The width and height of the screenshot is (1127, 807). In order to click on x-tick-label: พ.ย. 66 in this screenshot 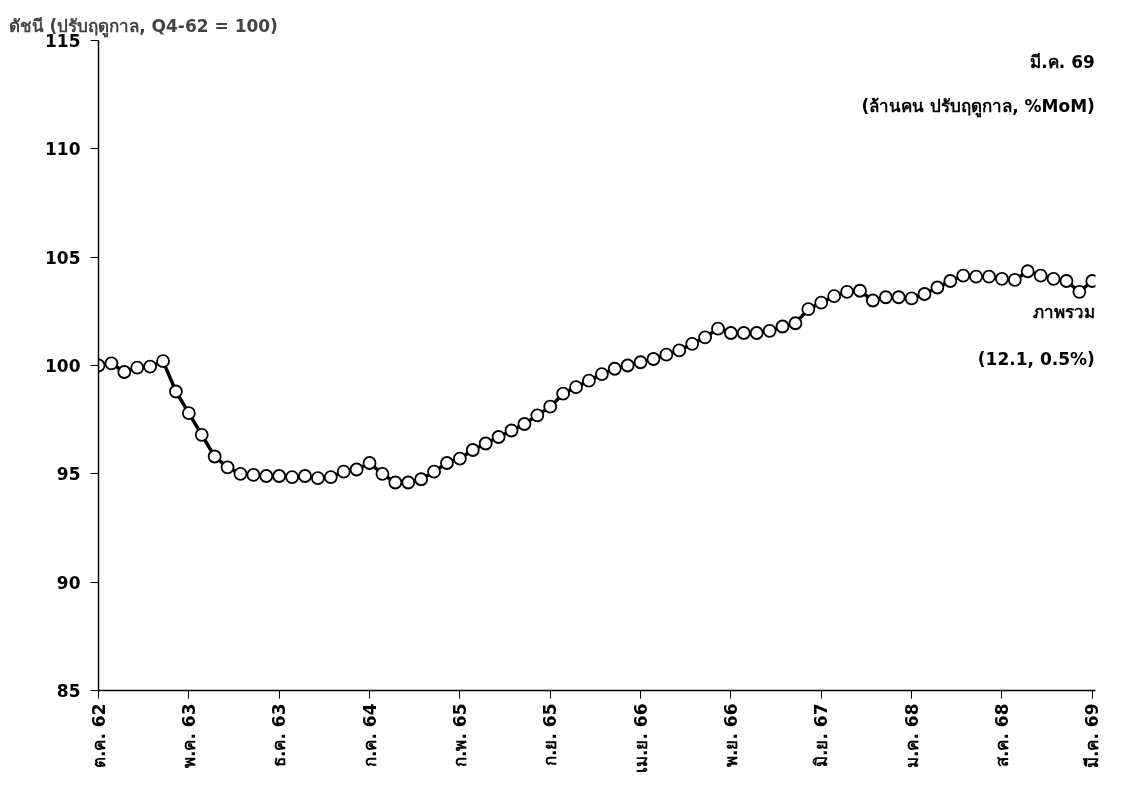, I will do `click(730, 735)`.